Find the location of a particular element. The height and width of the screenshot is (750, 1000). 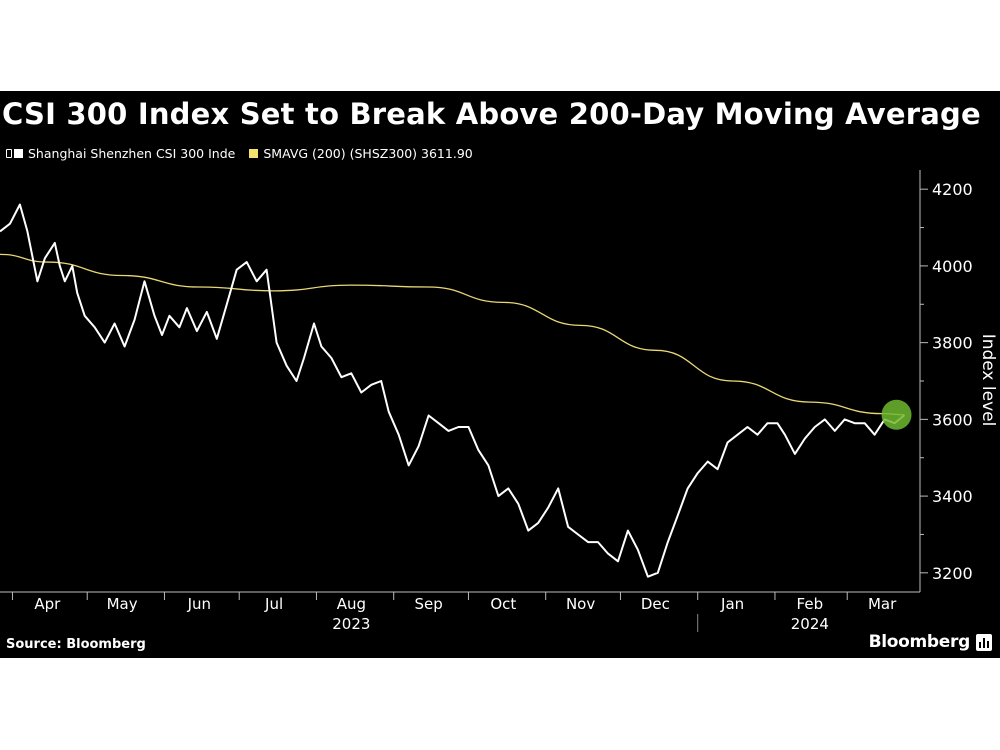

y-tick-label: 4200 is located at coordinates (952, 189).